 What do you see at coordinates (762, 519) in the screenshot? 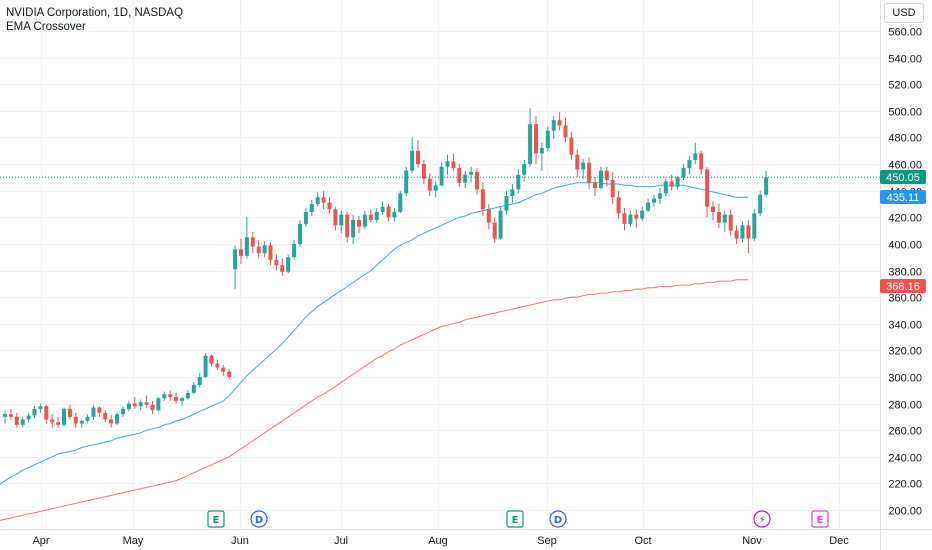
I see `split-marker: ⚡` at bounding box center [762, 519].